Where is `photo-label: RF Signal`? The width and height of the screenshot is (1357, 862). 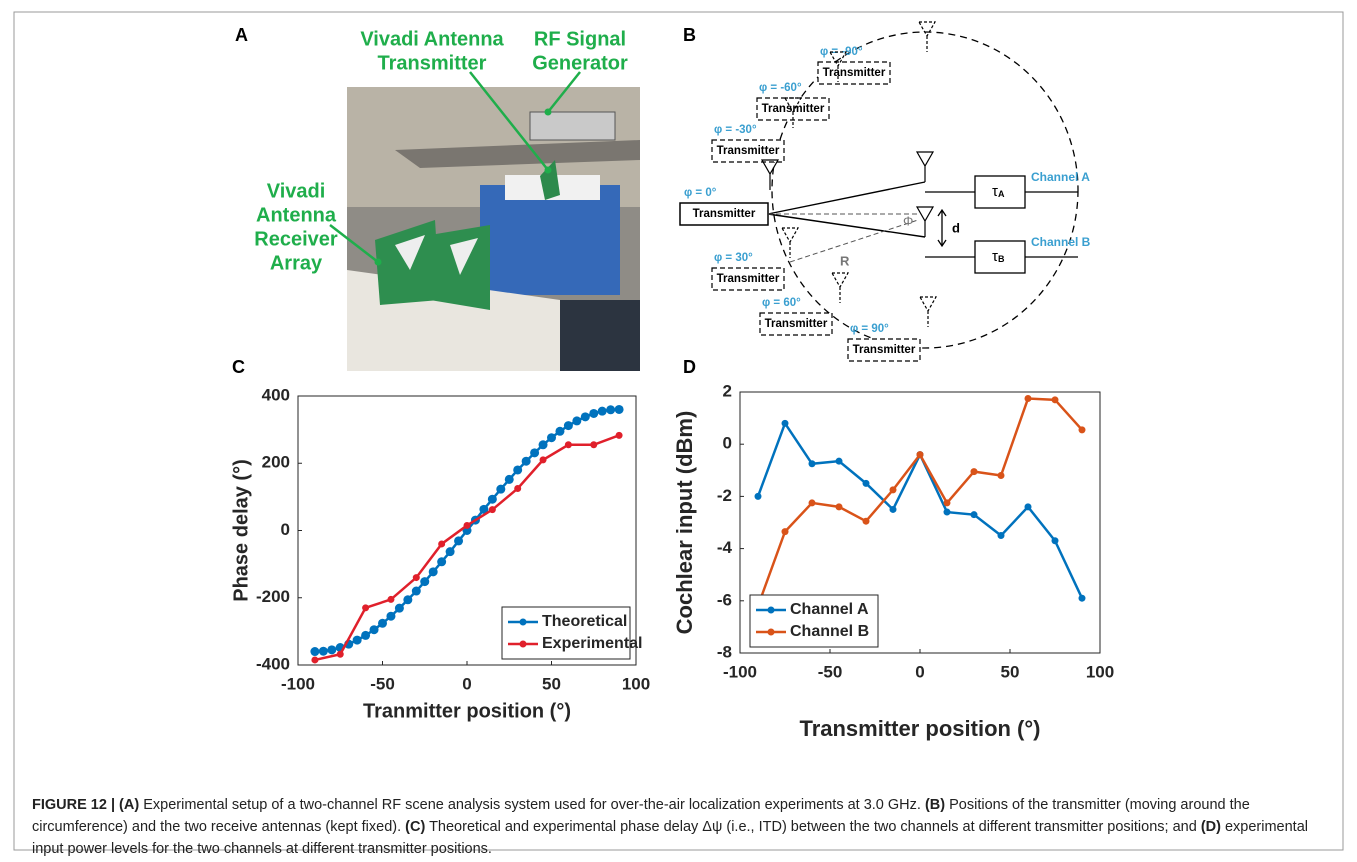 photo-label: RF Signal is located at coordinates (580, 39).